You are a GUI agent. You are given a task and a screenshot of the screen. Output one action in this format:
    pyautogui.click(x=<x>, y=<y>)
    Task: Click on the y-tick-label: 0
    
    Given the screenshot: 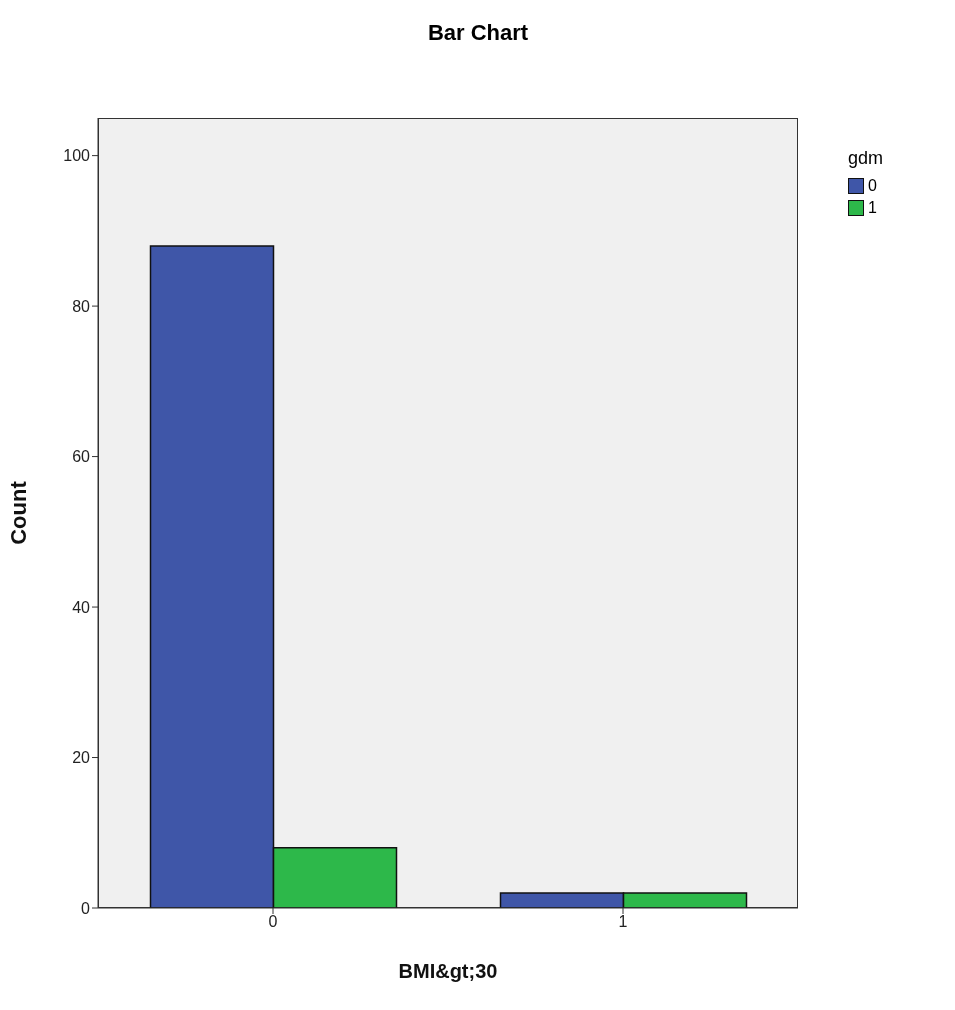 What is the action you would take?
    pyautogui.click(x=86, y=908)
    